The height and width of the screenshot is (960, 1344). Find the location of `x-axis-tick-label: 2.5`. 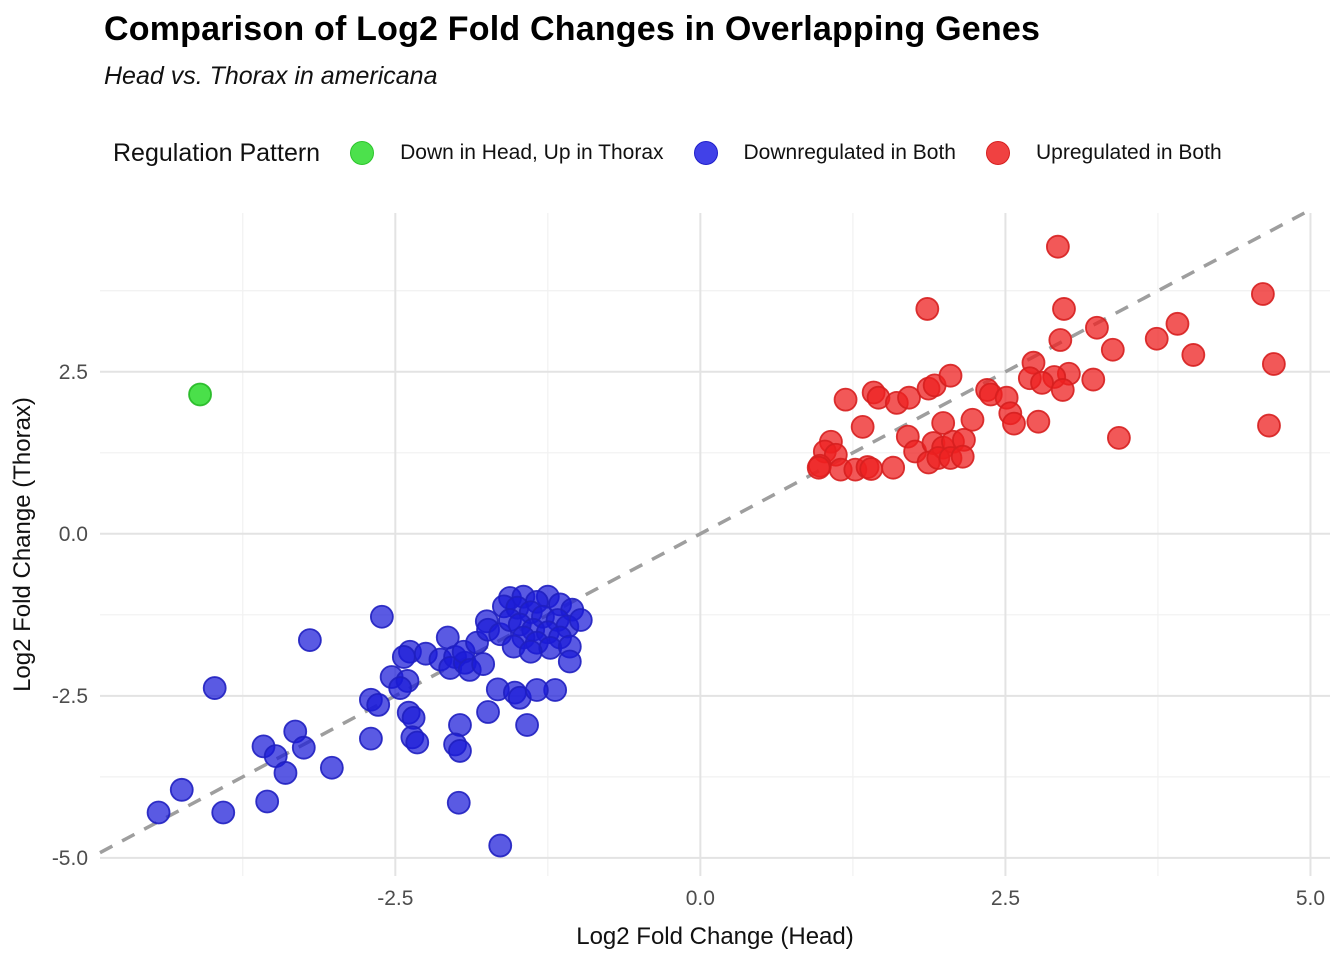

x-axis-tick-label: 2.5 is located at coordinates (1005, 898).